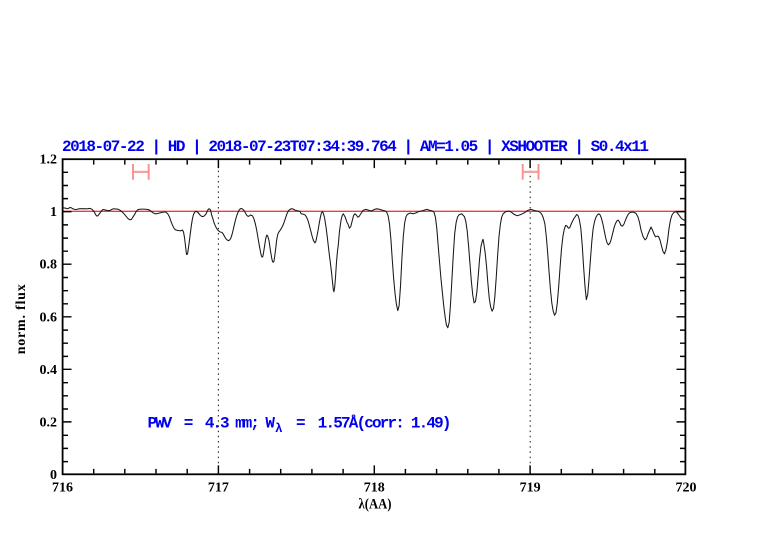 This screenshot has height=542, width=782. Describe the element at coordinates (49, 265) in the screenshot. I see `svg-text: 0.8` at that location.